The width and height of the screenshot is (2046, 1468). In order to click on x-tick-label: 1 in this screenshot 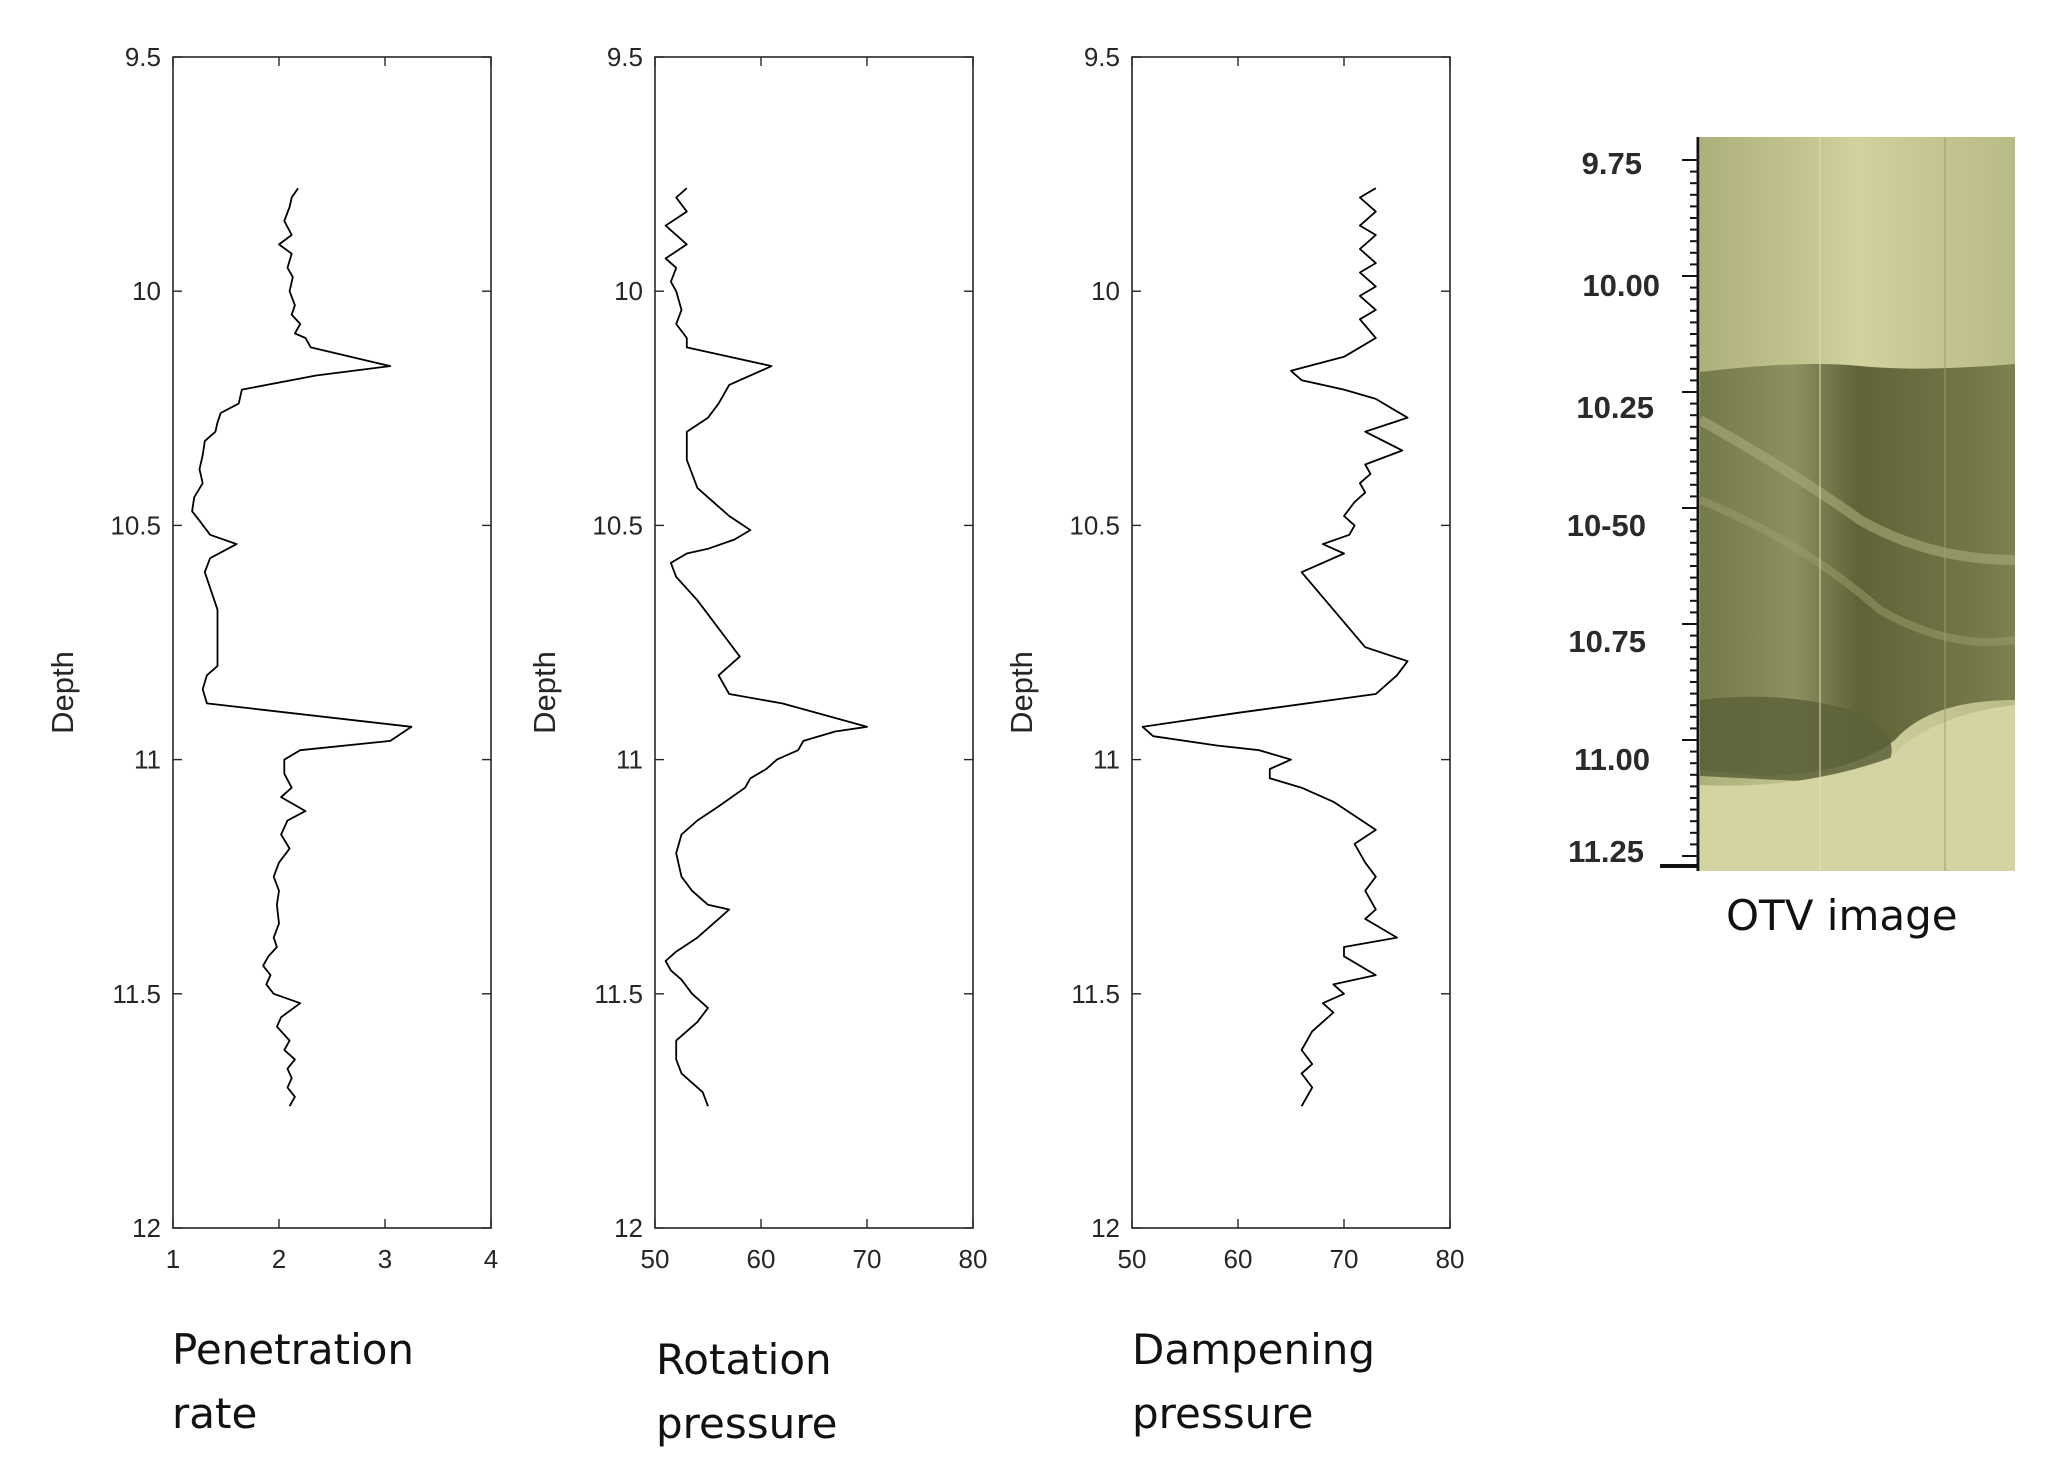, I will do `click(173, 1259)`.